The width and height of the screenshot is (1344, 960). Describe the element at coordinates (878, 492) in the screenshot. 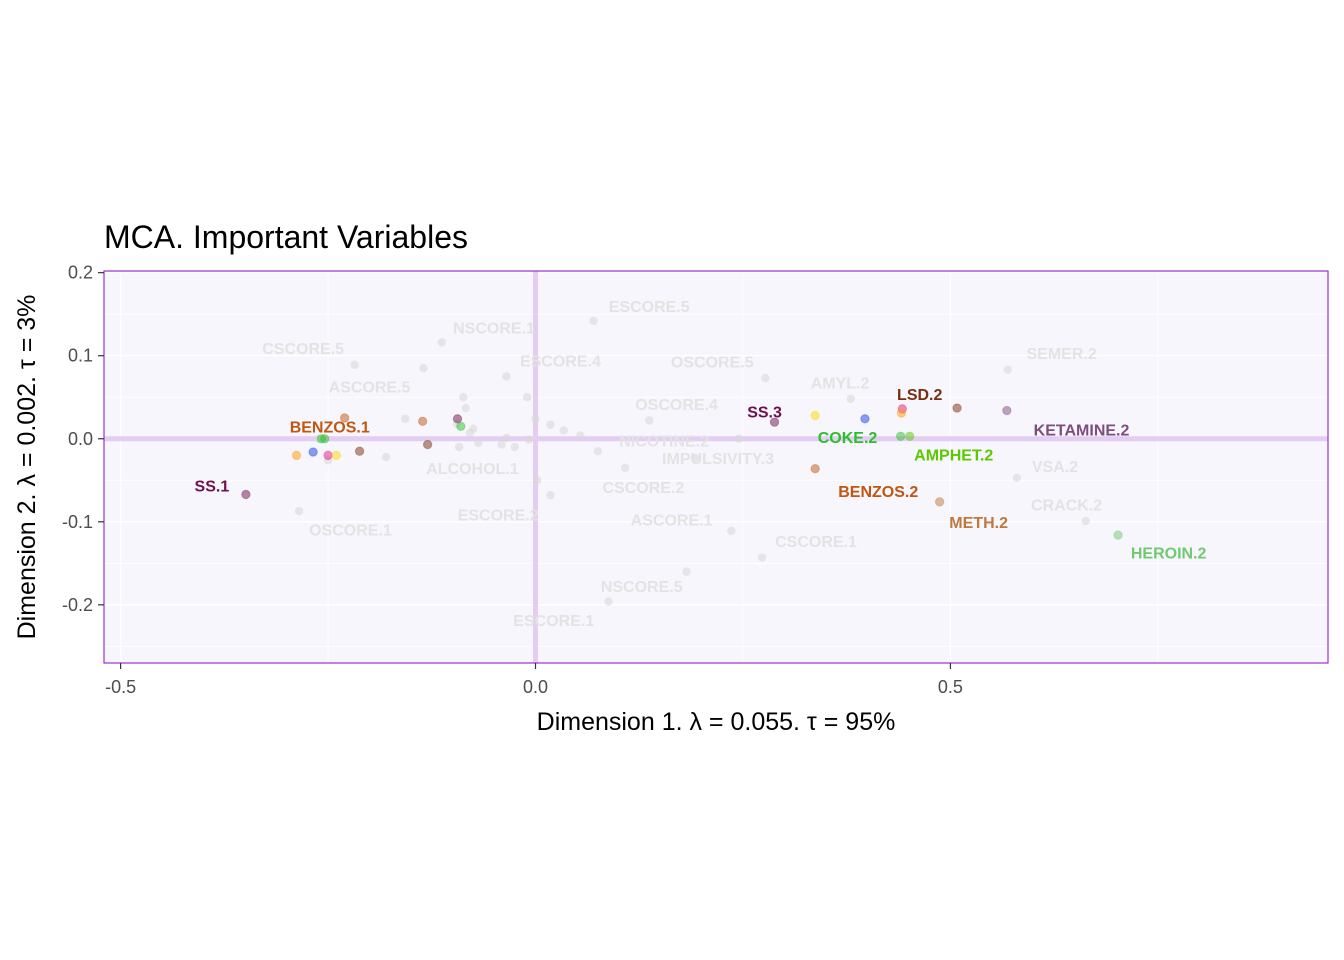

I see `label-benzos-2: BENZOS.2` at that location.